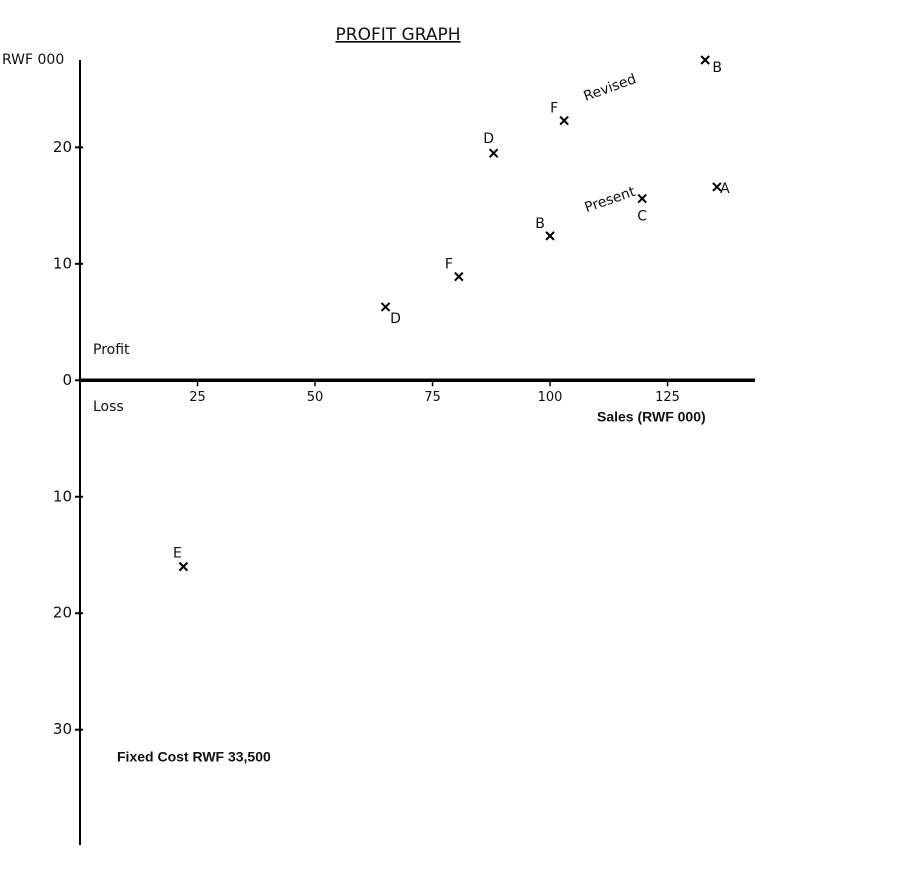 The image size is (903, 874). Describe the element at coordinates (550, 397) in the screenshot. I see `x-tick-label: 100` at that location.